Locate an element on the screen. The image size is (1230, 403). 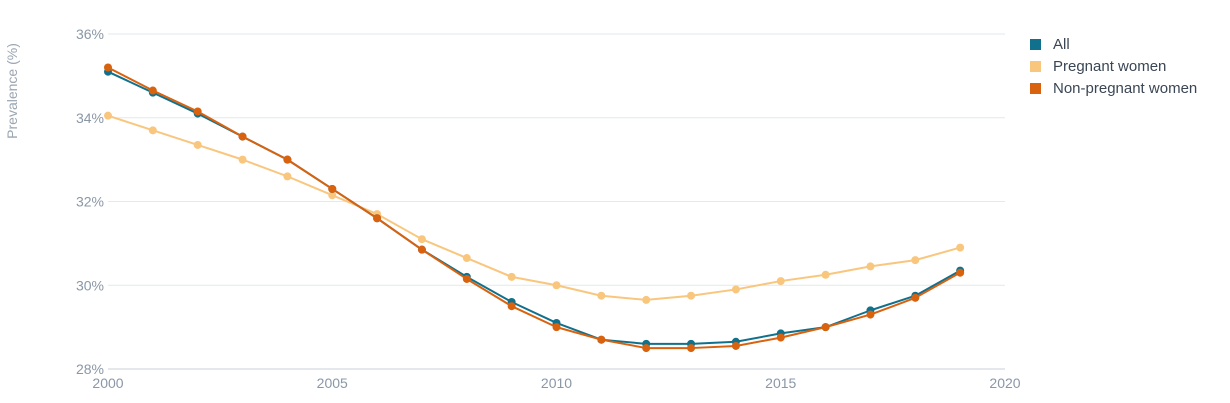
x-tick-label: 2010 is located at coordinates (556, 383).